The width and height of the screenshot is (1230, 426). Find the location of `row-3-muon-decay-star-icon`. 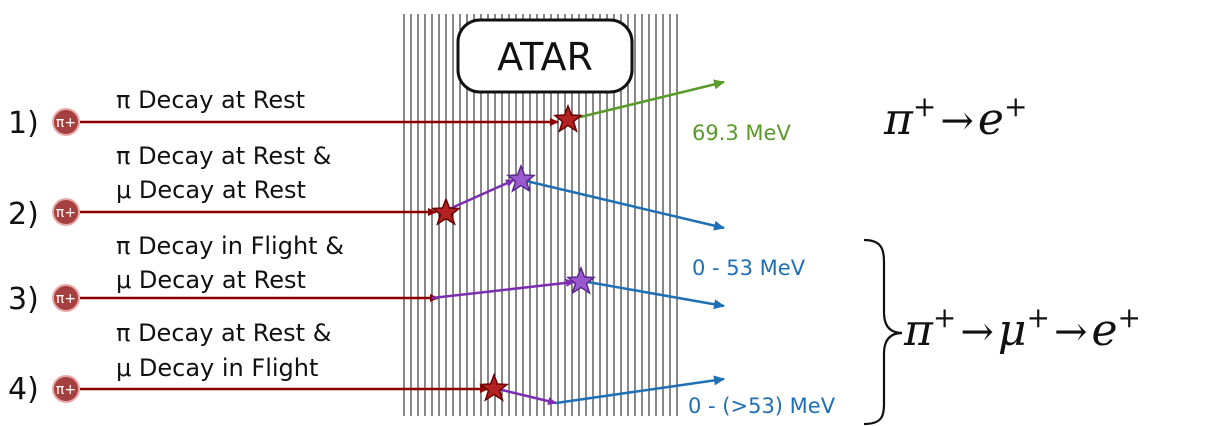

row-3-muon-decay-star-icon is located at coordinates (581, 280).